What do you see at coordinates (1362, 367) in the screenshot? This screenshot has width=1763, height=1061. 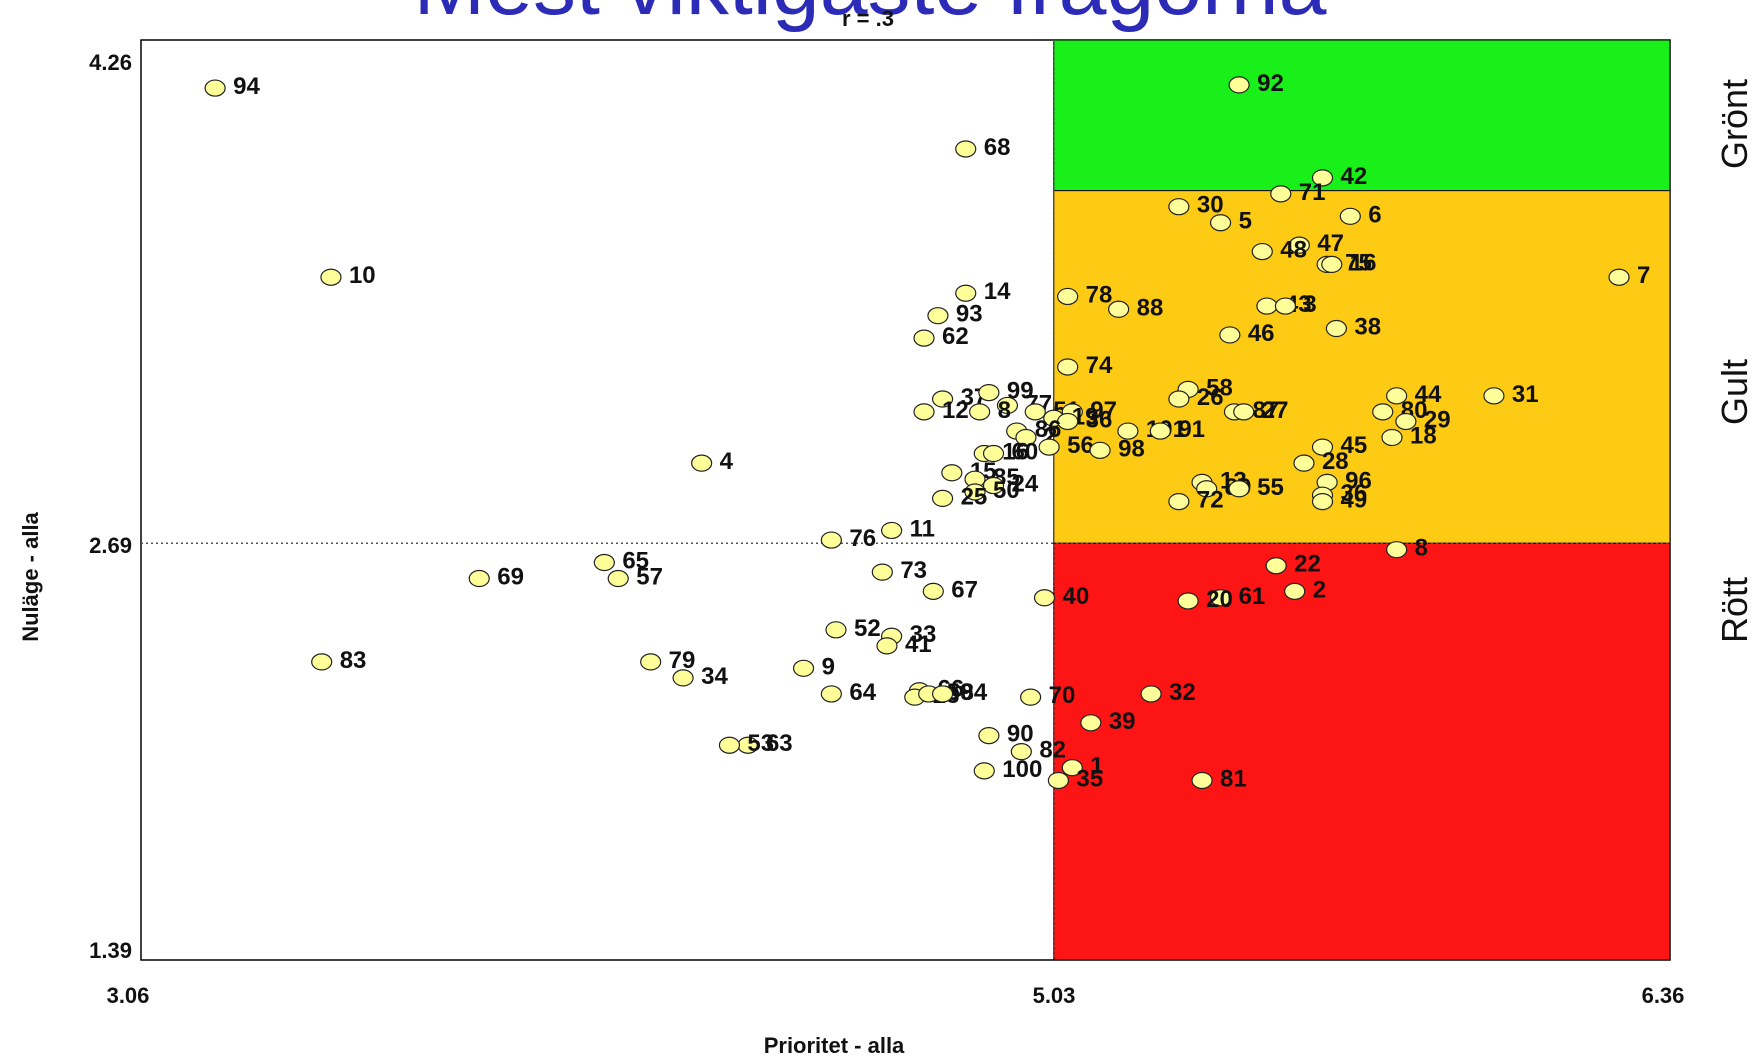 I see `zone-yellow` at bounding box center [1362, 367].